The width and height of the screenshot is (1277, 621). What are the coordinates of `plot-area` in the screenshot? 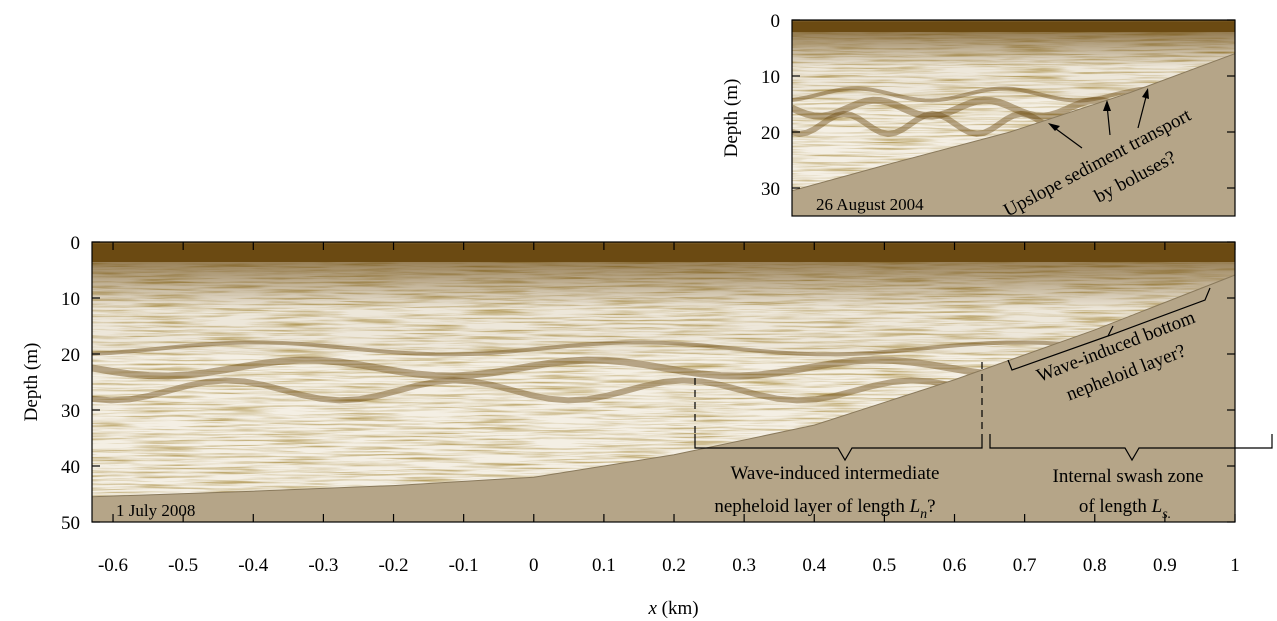 It's located at (1013, 118).